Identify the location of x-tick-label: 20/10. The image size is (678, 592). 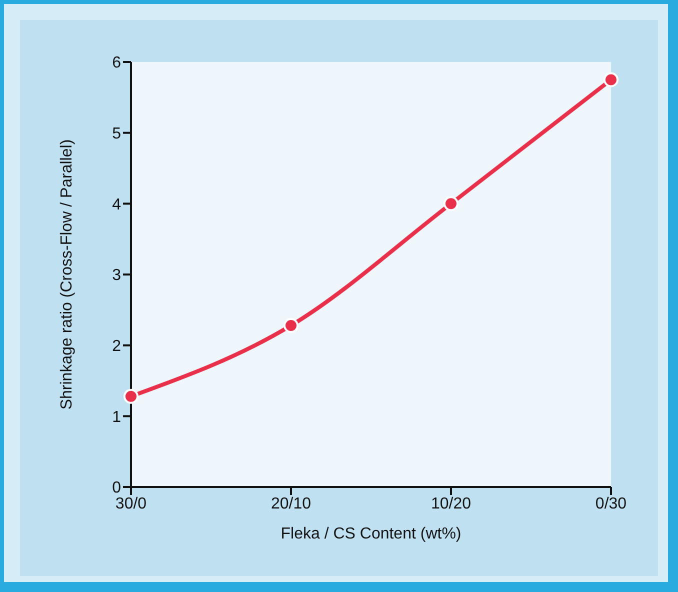
(291, 503).